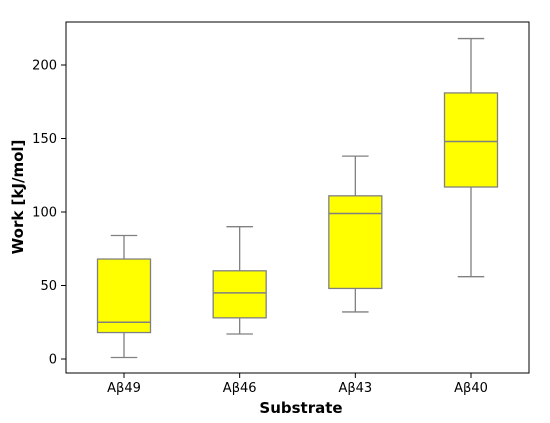 The height and width of the screenshot is (423, 550). What do you see at coordinates (240, 388) in the screenshot?
I see `x-tick-label: Aβ46` at bounding box center [240, 388].